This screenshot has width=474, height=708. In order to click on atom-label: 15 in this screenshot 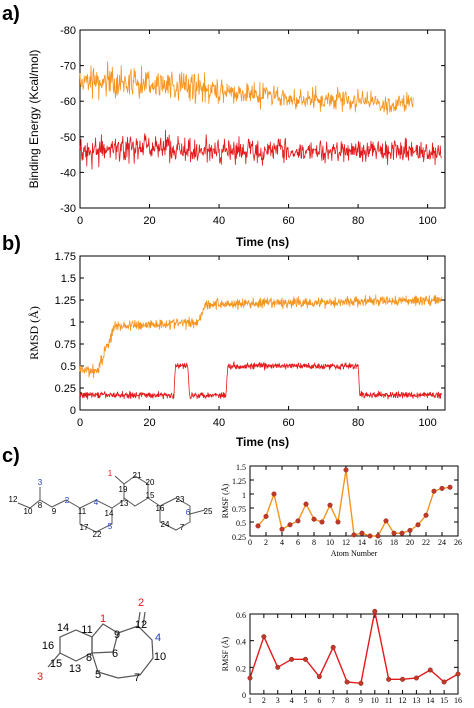, I will do `click(56, 664)`.